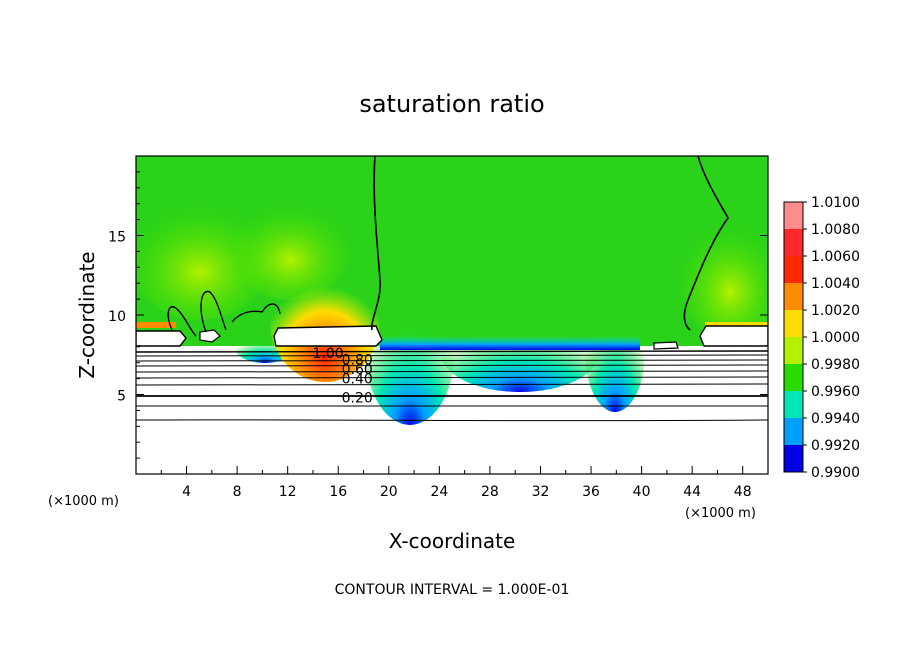 The width and height of the screenshot is (904, 654). I want to click on lime-patch, so click(724, 280).